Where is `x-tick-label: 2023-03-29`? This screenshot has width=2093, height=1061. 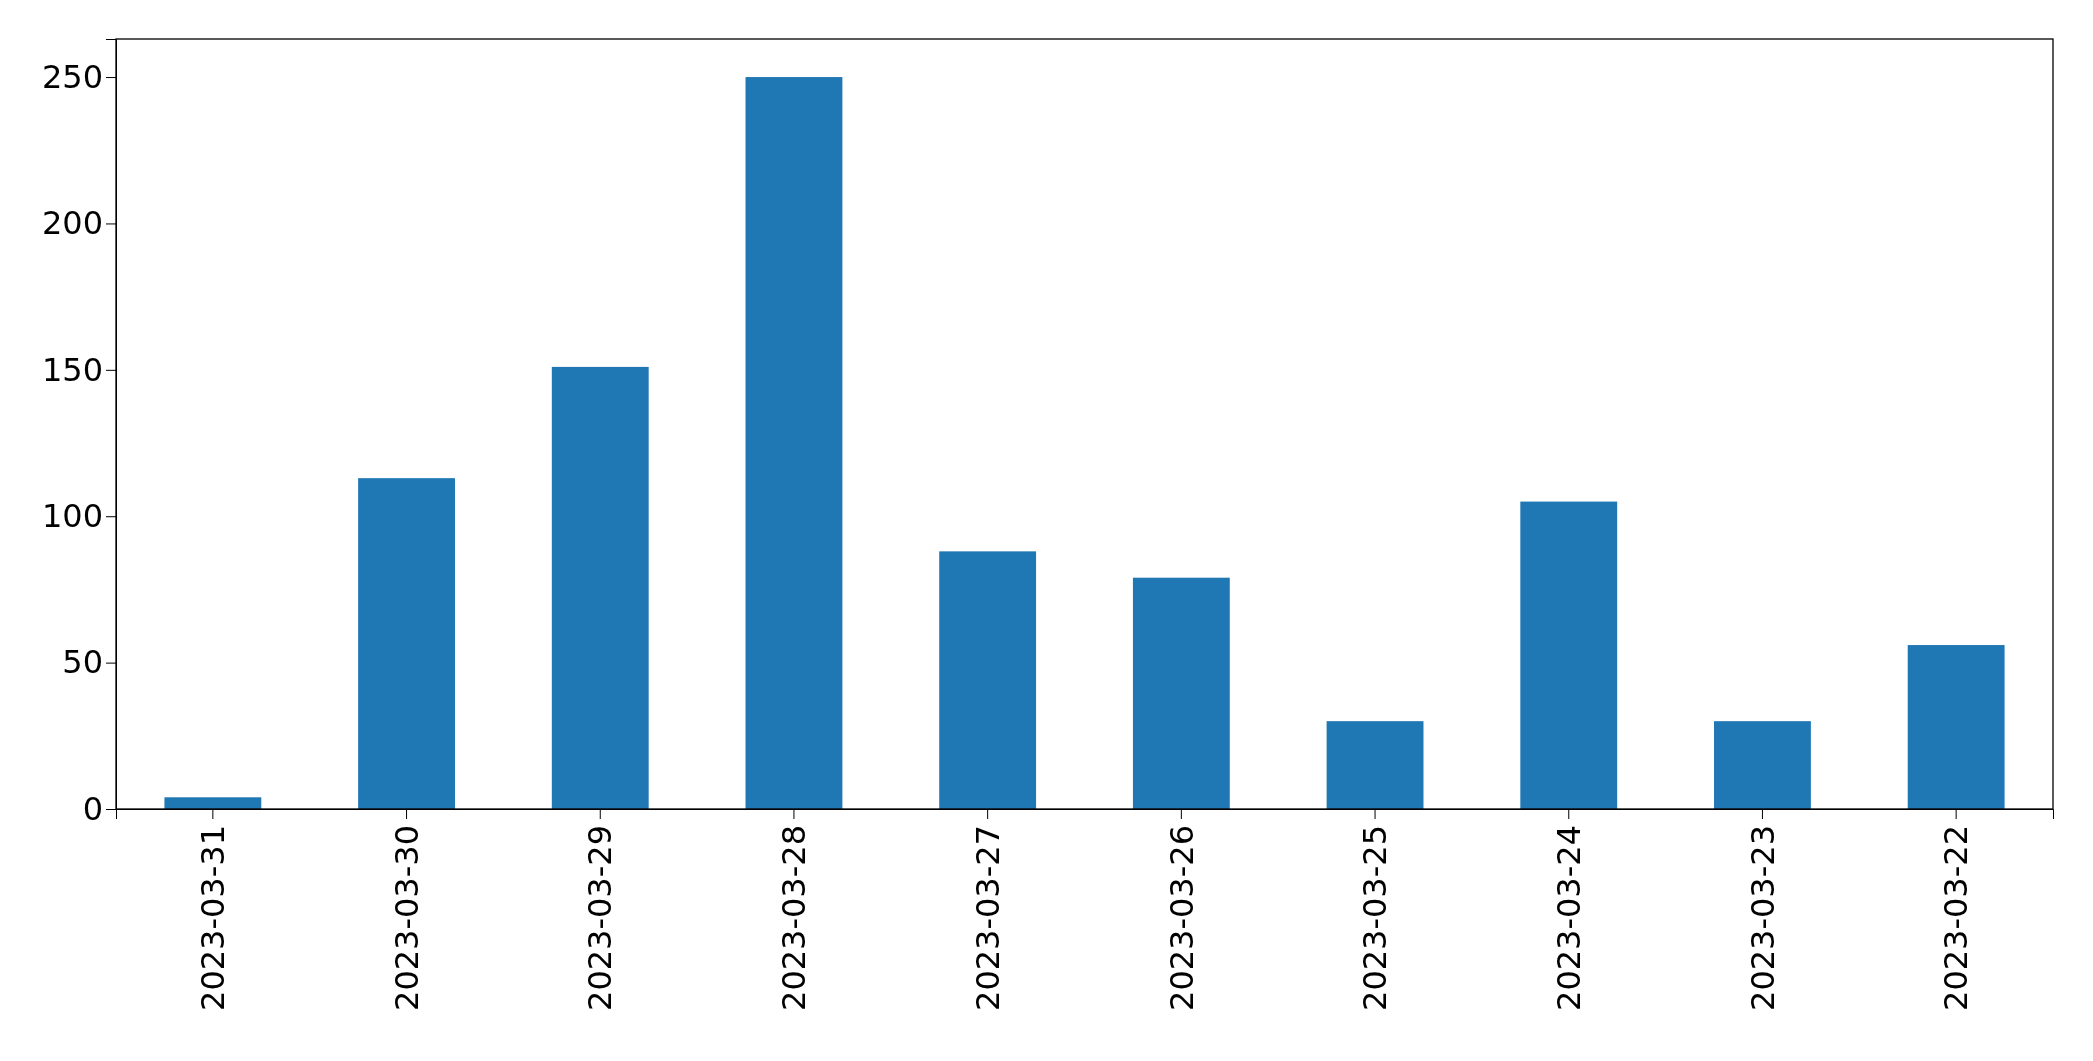
x-tick-label: 2023-03-29 is located at coordinates (600, 918).